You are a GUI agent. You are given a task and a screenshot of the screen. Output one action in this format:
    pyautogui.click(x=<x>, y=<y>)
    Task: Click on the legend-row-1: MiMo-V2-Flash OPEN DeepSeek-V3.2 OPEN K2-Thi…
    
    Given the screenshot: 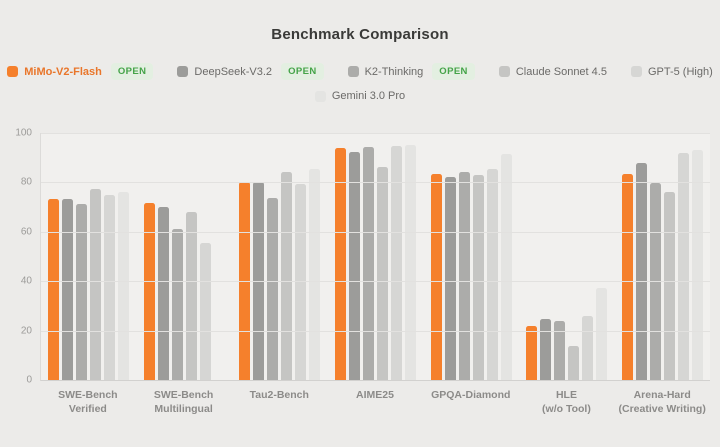 What is the action you would take?
    pyautogui.click(x=360, y=71)
    